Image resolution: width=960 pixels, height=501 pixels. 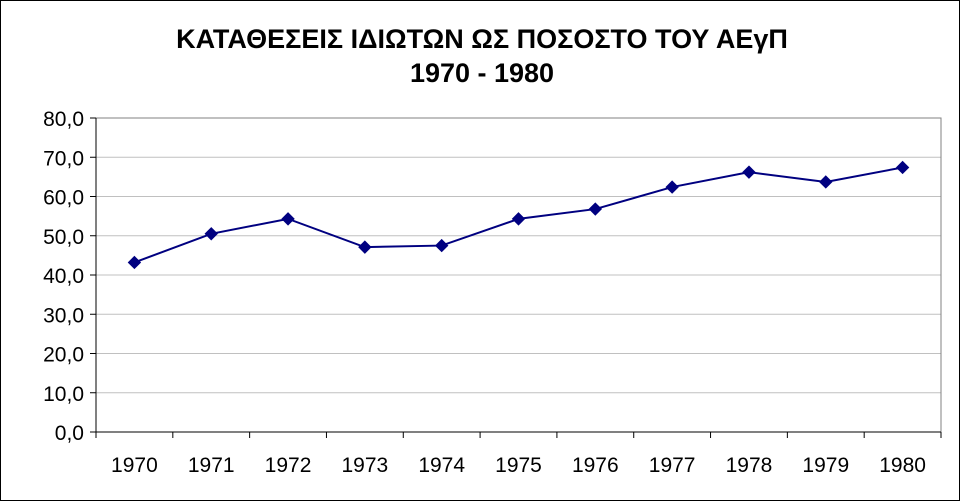 I want to click on y-tick-label: 50,0, so click(x=63, y=237).